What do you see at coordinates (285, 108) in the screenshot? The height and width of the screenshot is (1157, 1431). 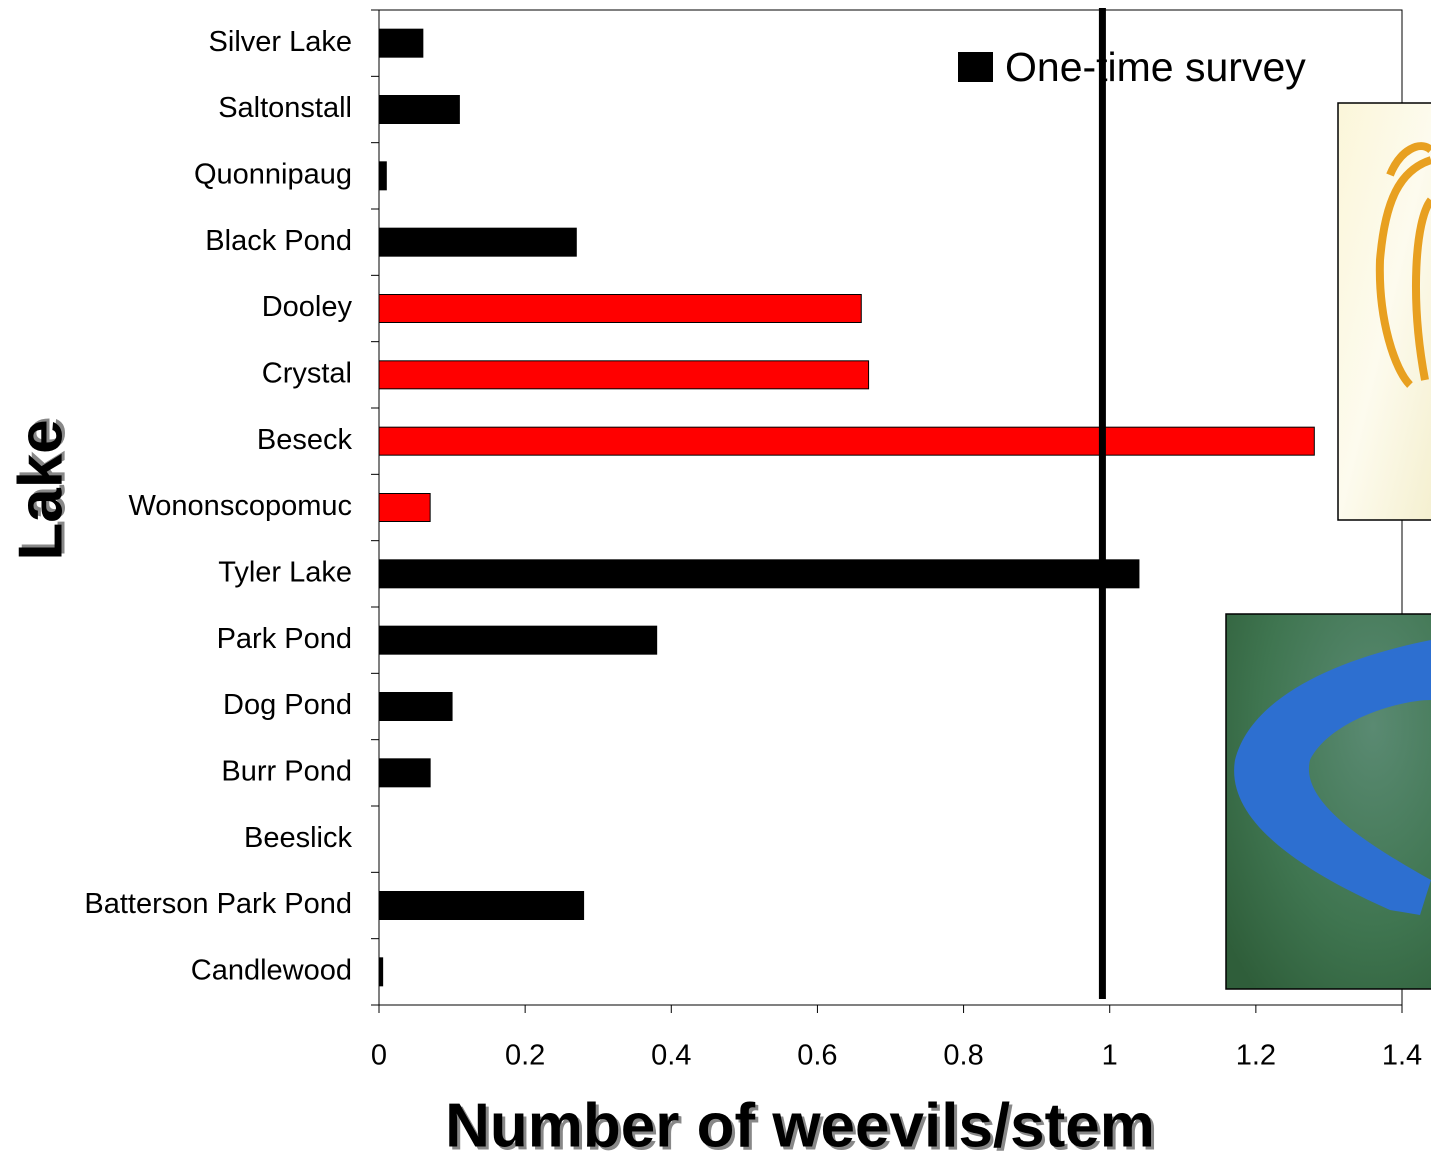 I see `y-tick-label: Saltonstall` at bounding box center [285, 108].